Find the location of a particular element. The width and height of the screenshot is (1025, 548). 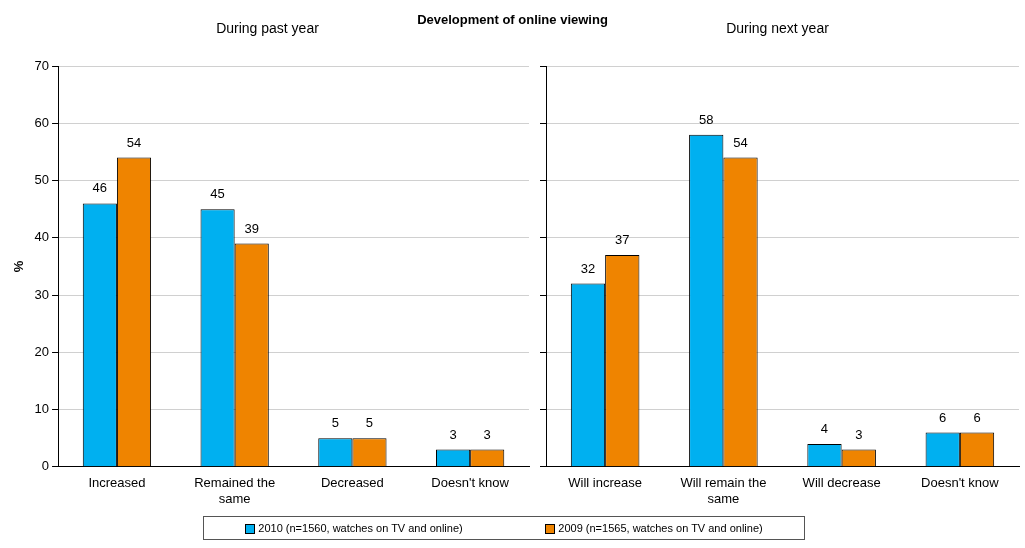

chart-subtitle: During past year is located at coordinates (267, 28).